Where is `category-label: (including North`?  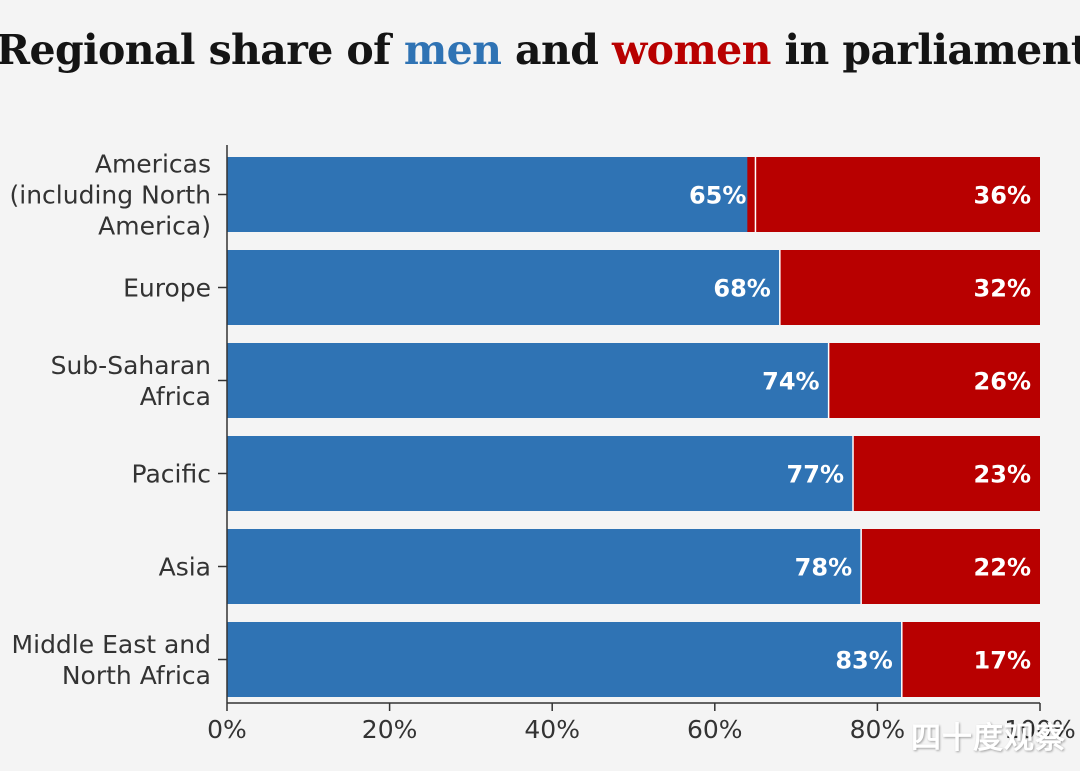 category-label: (including North is located at coordinates (110, 195).